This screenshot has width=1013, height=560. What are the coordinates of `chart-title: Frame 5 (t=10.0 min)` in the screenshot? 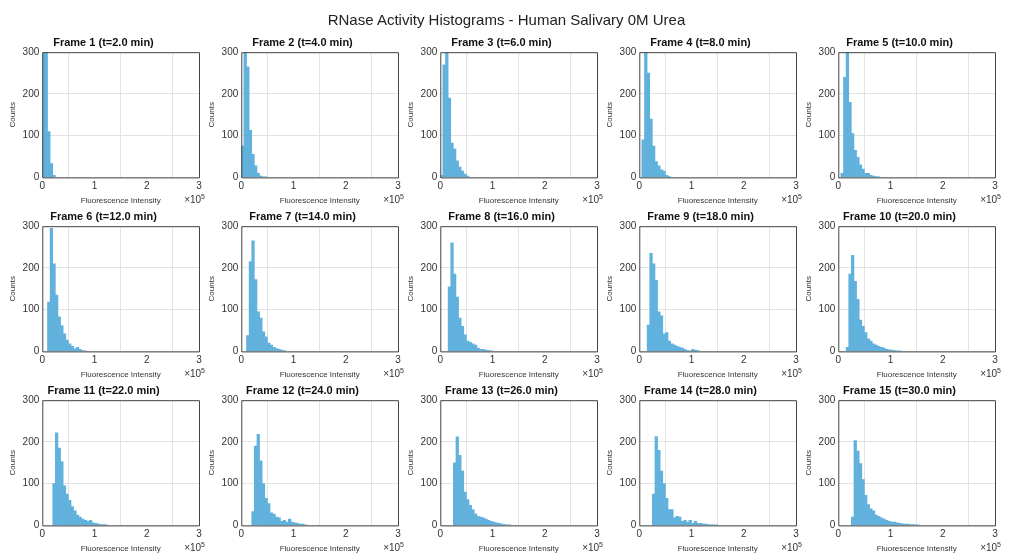 It's located at (900, 41).